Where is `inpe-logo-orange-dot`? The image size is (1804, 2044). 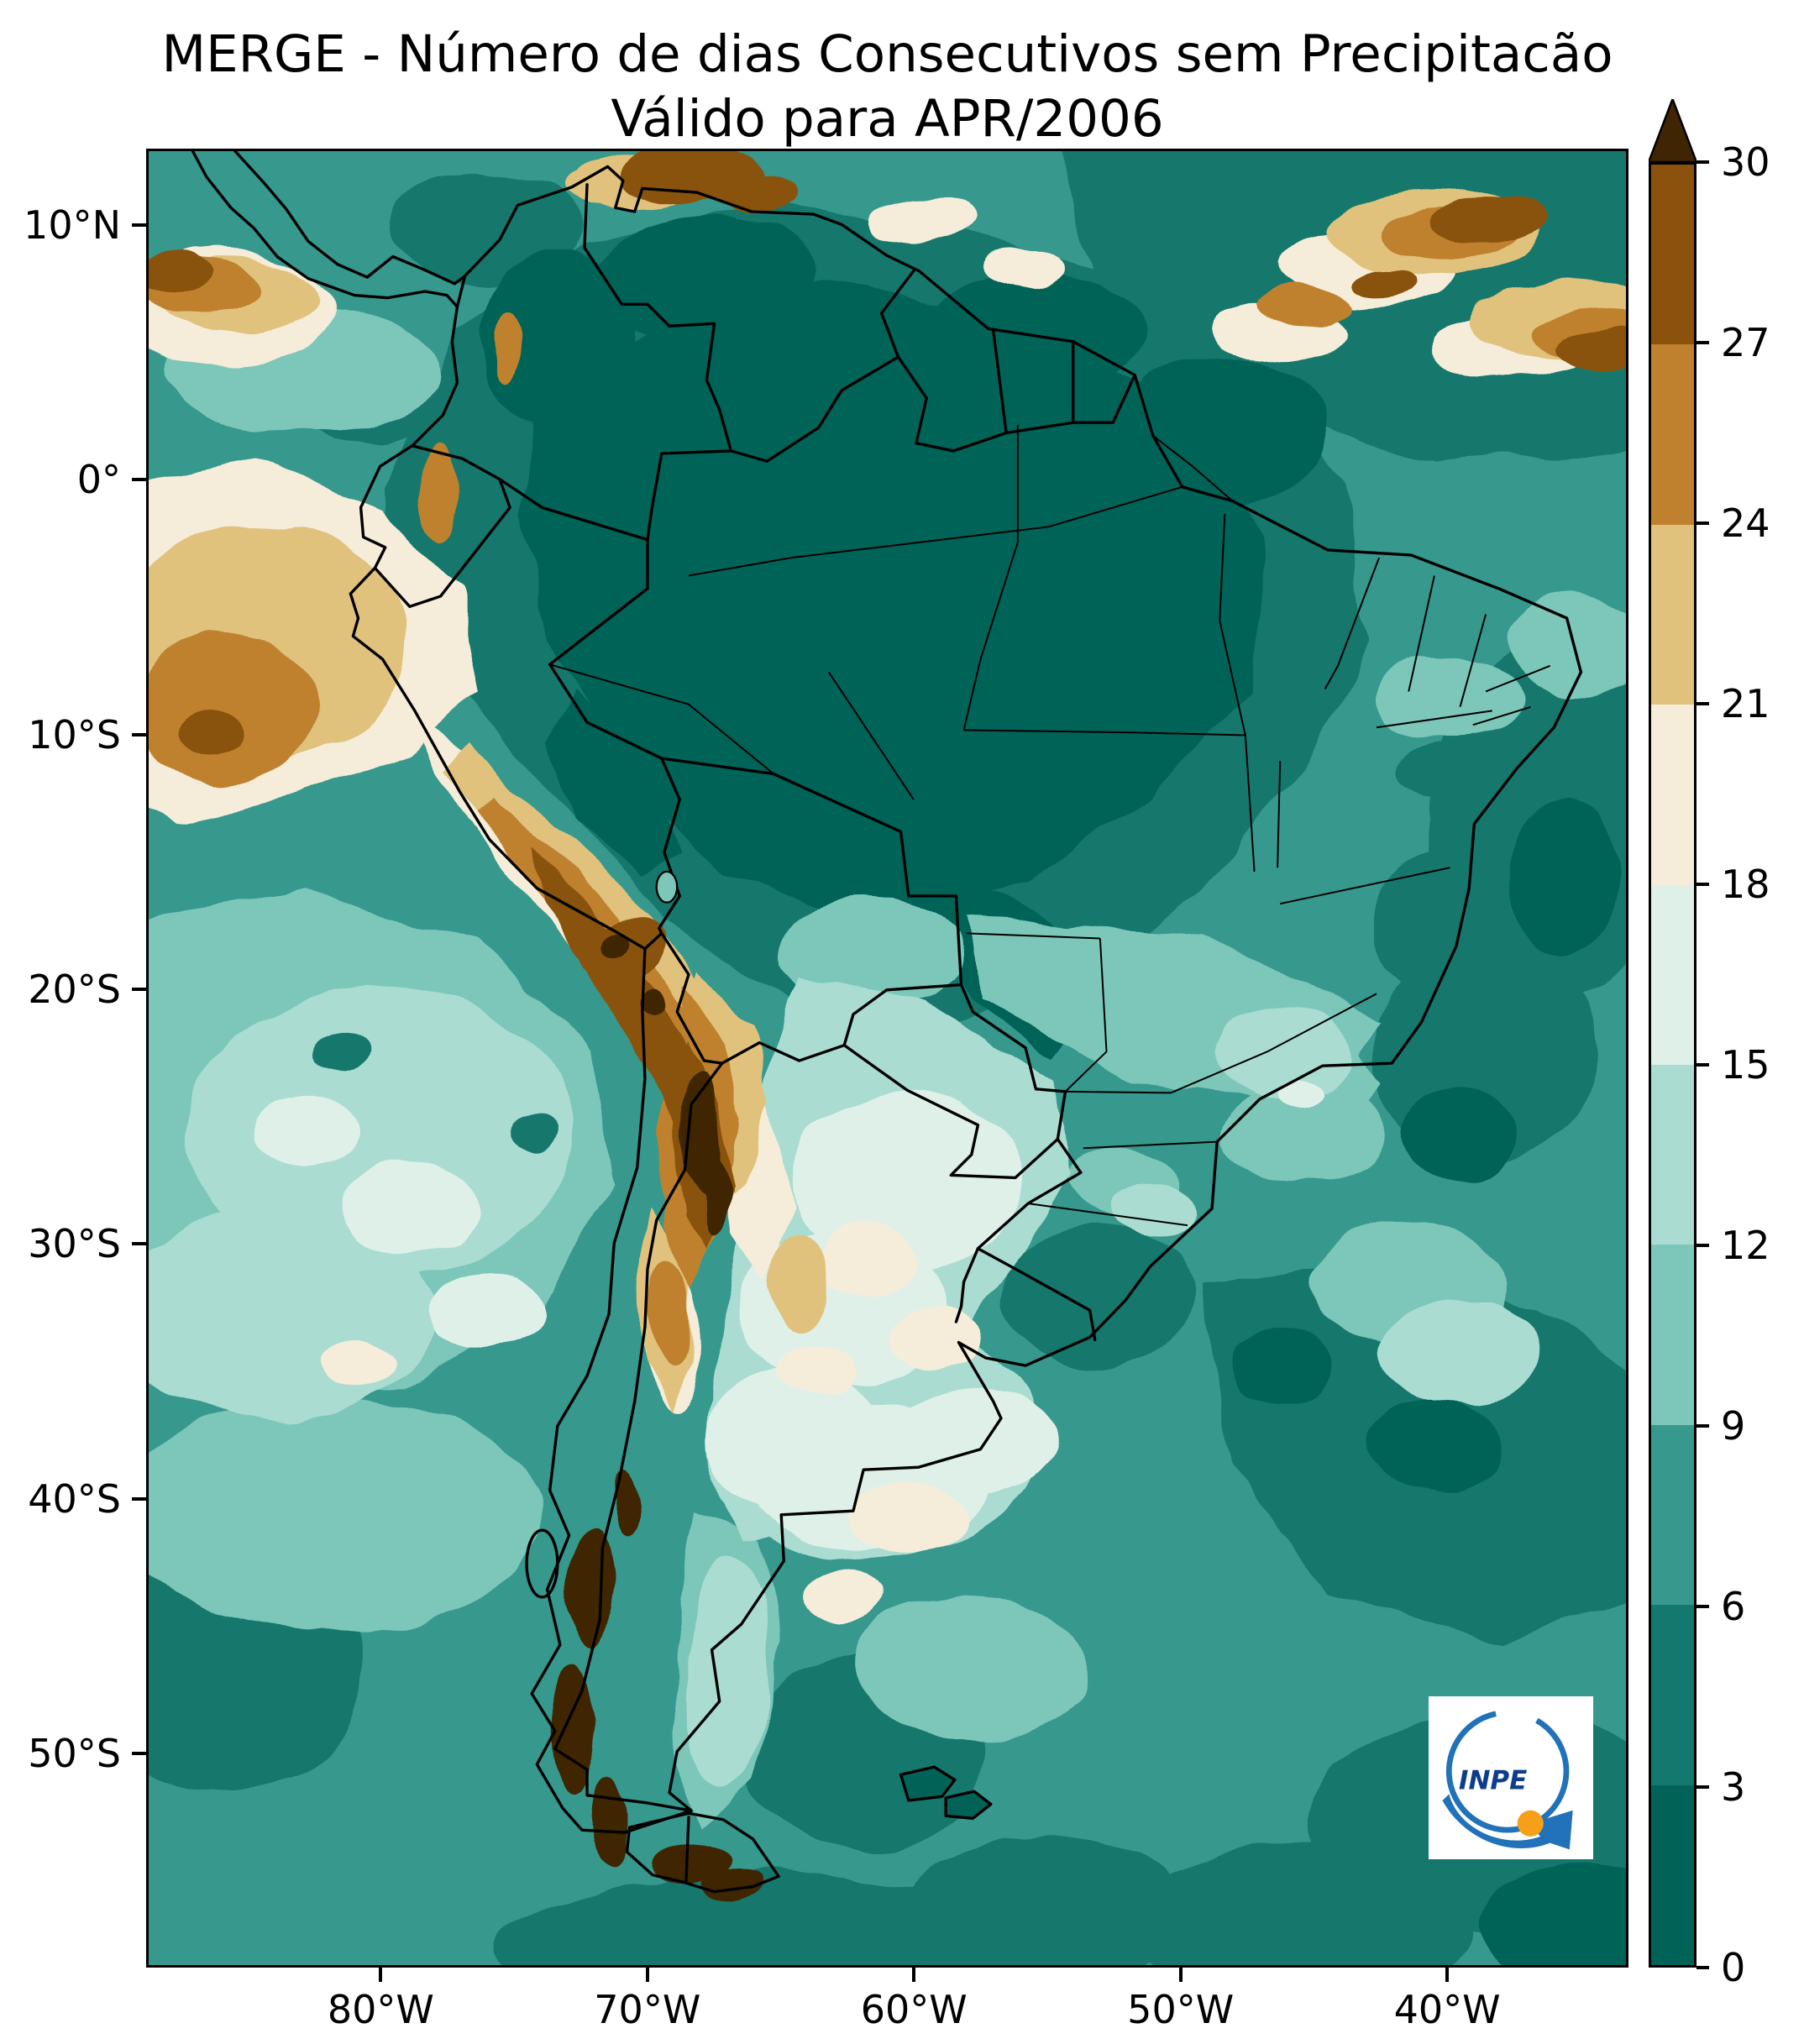 inpe-logo-orange-dot is located at coordinates (1530, 1823).